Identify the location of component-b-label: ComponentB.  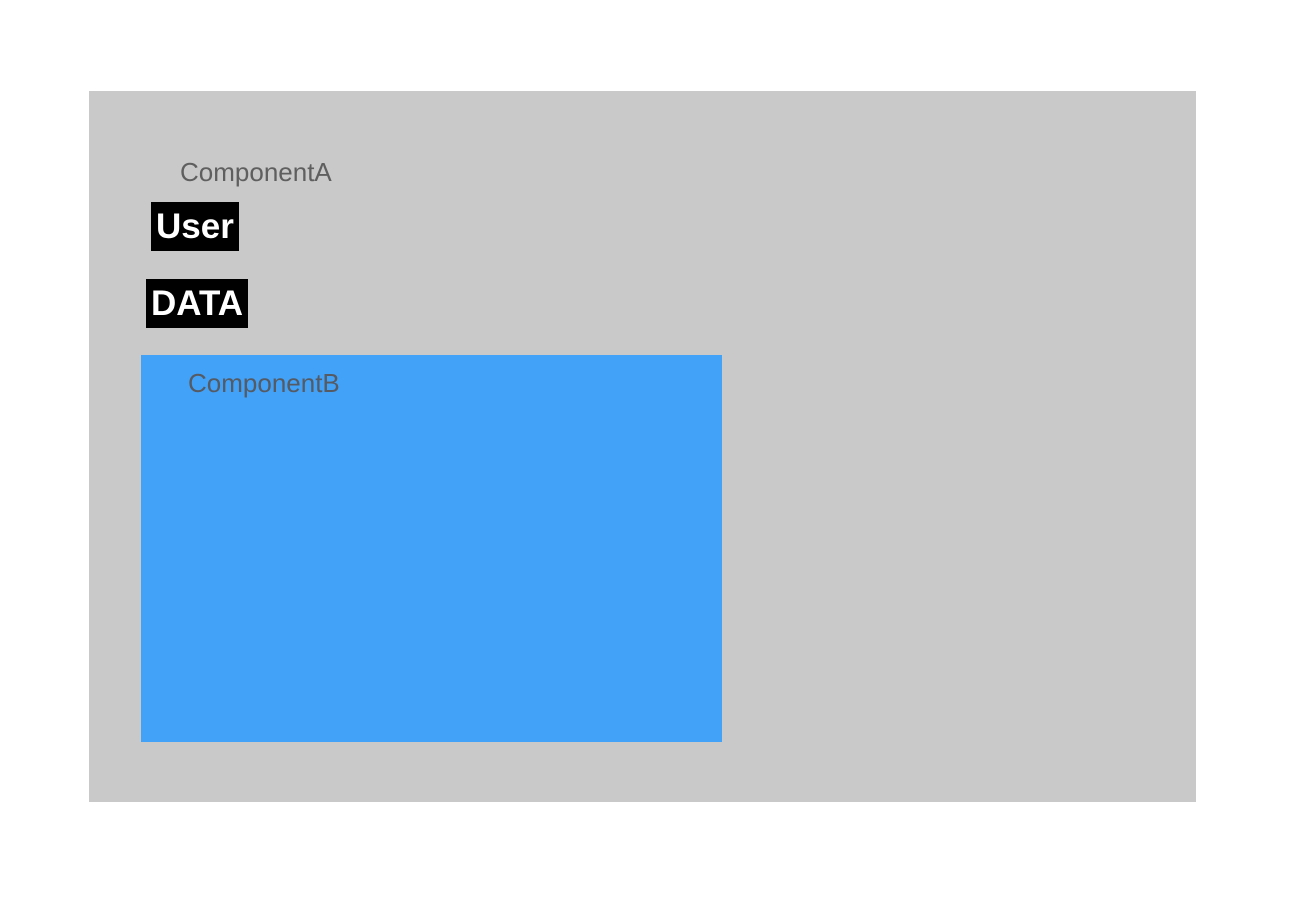
(264, 383).